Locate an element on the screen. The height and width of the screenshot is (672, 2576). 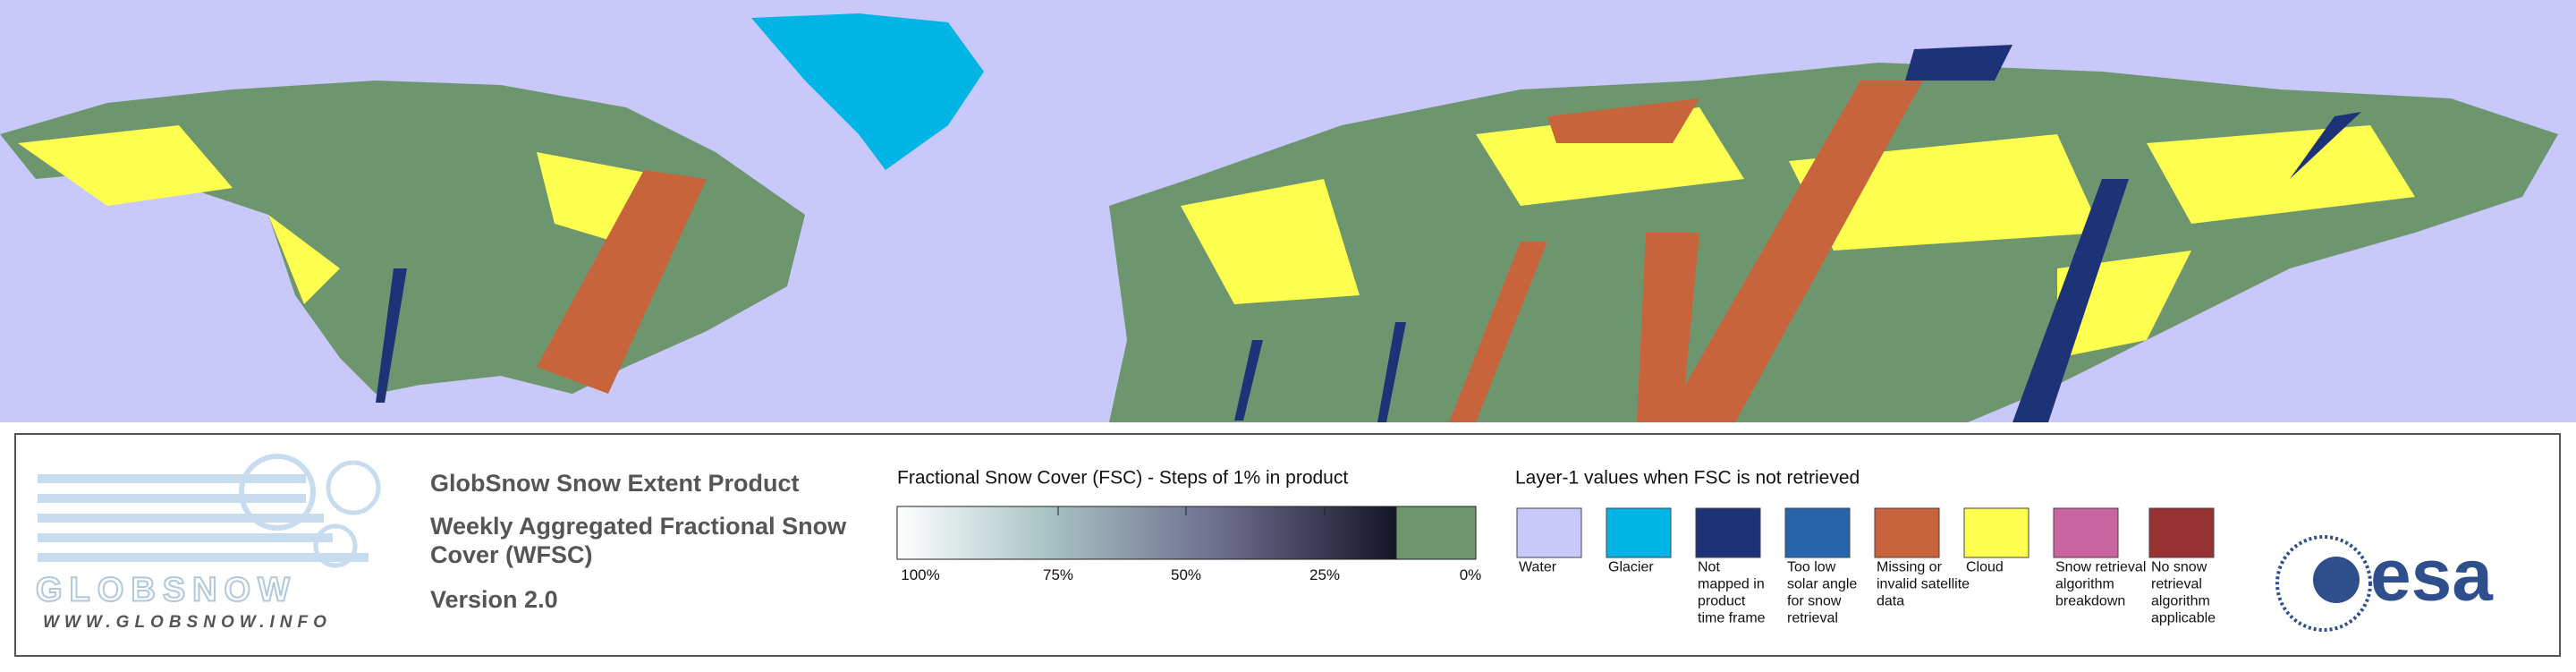
legend-label: solar angle is located at coordinates (1822, 583).